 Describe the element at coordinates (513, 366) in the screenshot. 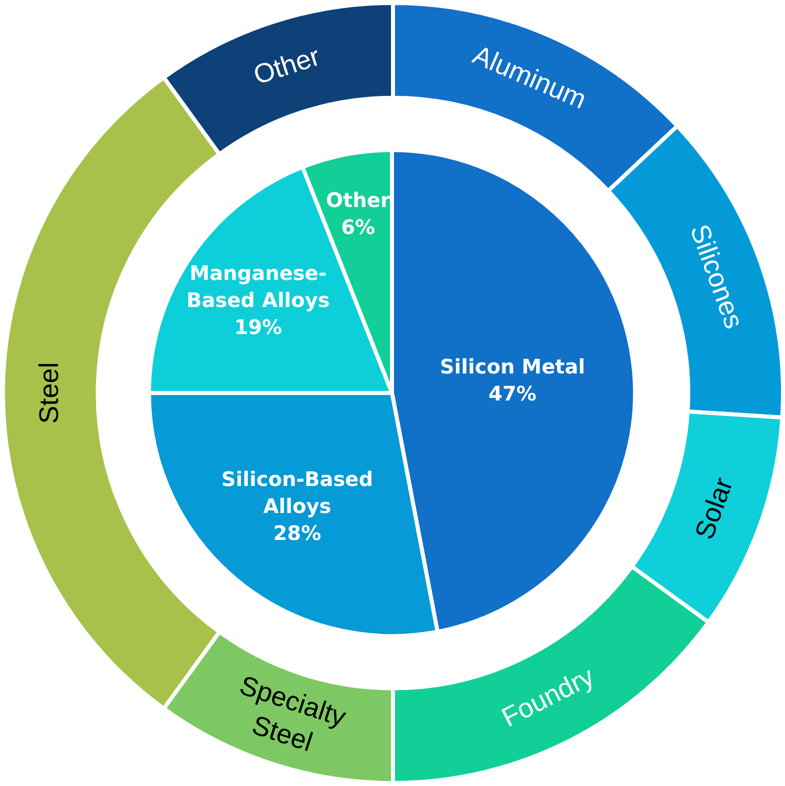

I see `slice-label: Silicon Metal` at that location.